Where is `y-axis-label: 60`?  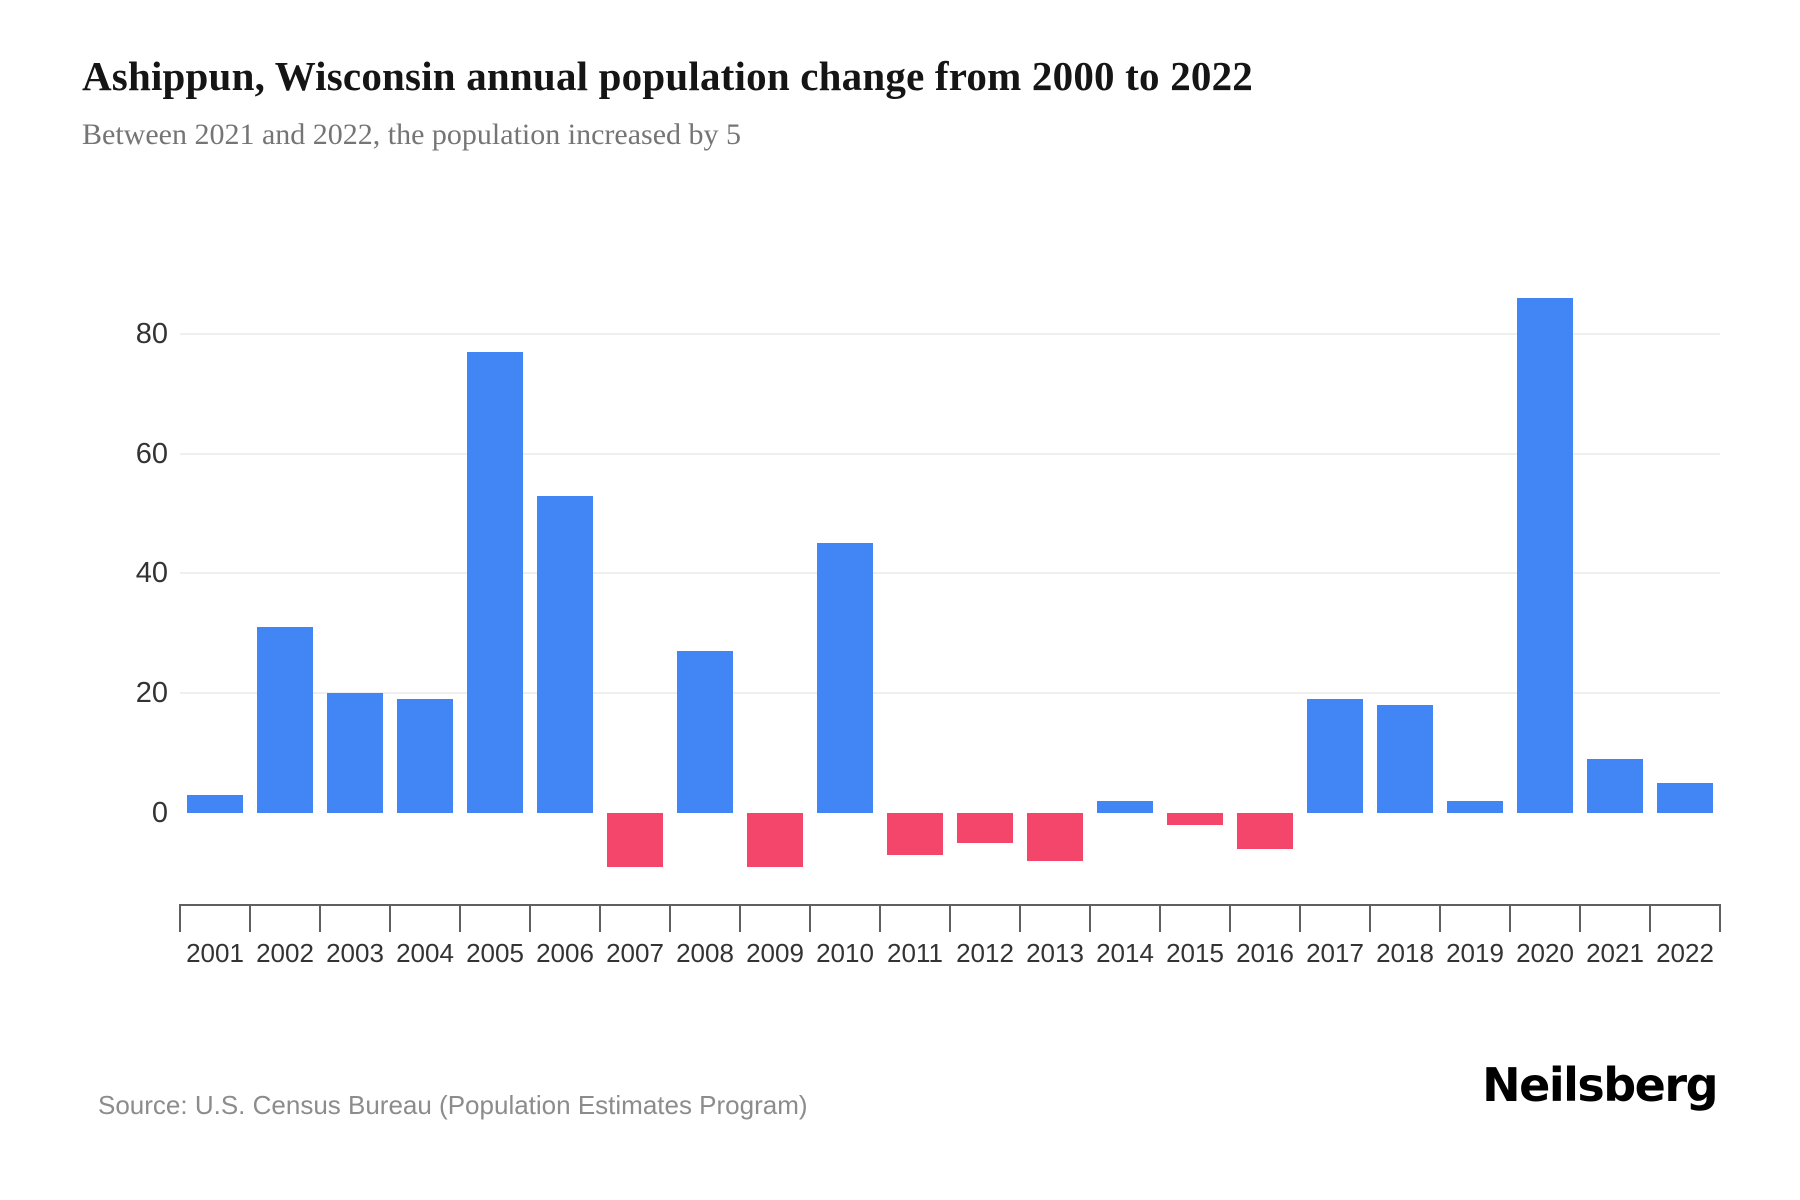
y-axis-label: 60 is located at coordinates (151, 453).